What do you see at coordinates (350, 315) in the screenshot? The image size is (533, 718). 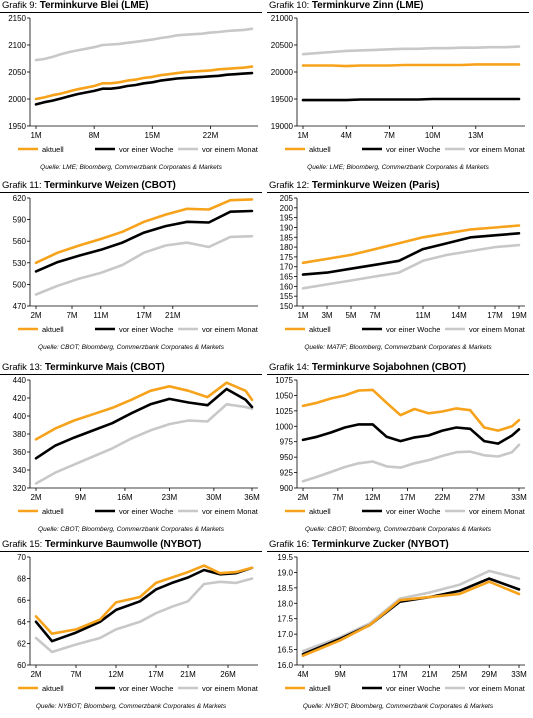 I see `x-tick-label: 5M` at bounding box center [350, 315].